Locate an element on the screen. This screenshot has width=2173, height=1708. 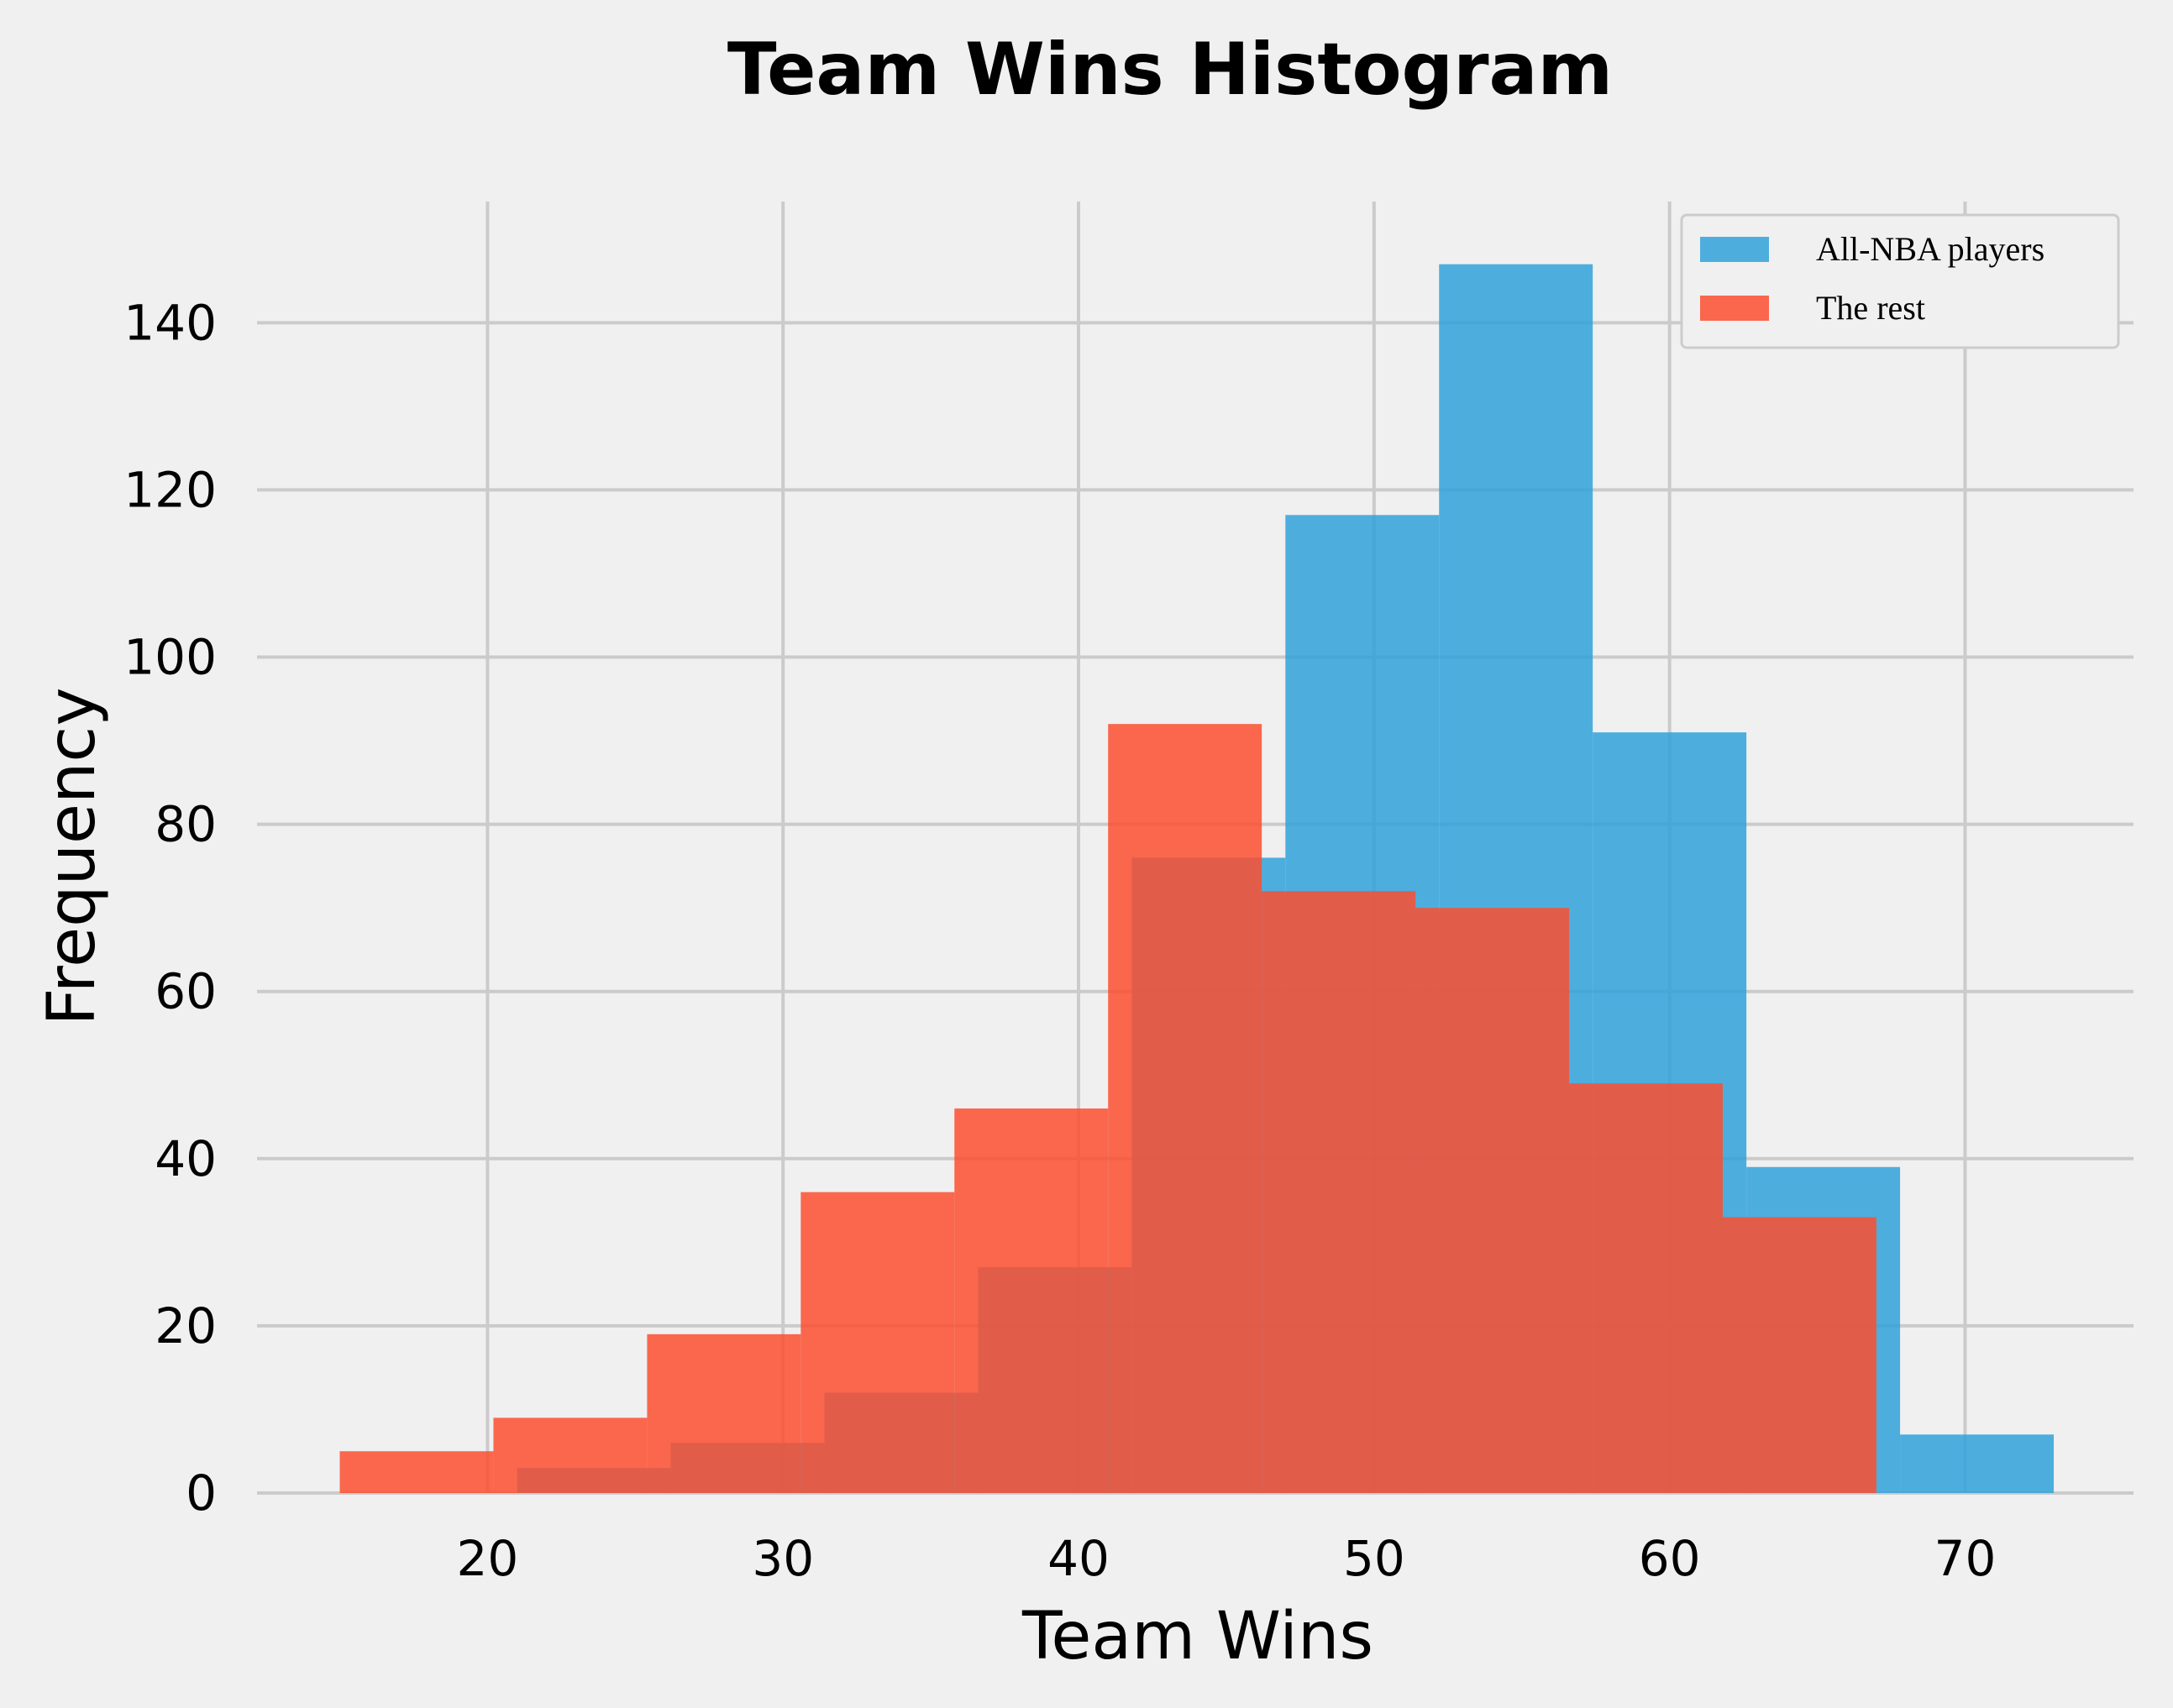
x-axis-ticks: 20 30 40 50 60 70 is located at coordinates (1227, 1559).